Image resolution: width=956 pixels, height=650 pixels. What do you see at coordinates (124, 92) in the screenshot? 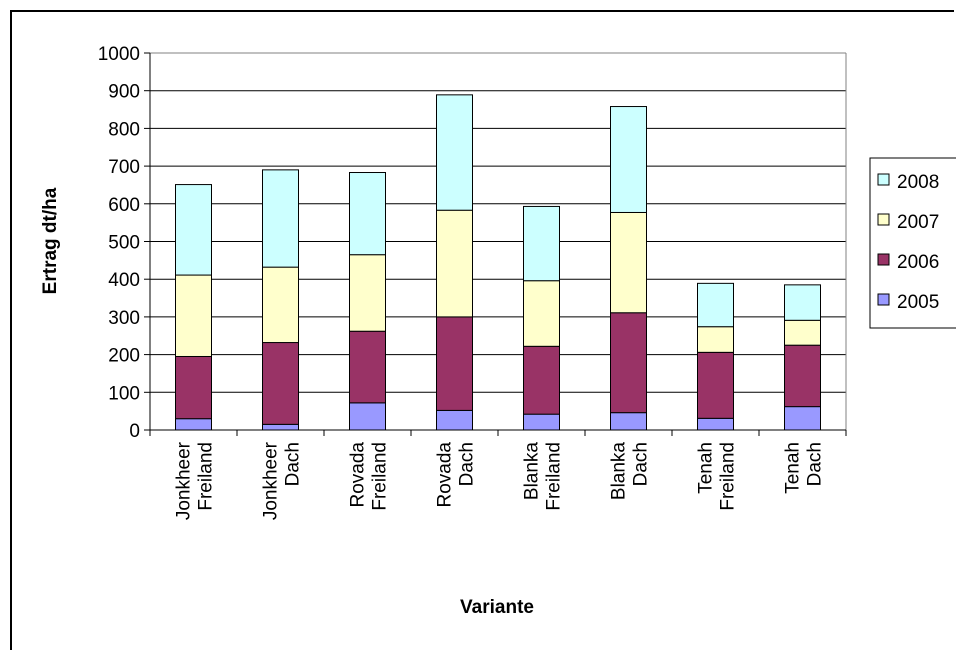
I see `y-tick-label: 900` at bounding box center [124, 92].